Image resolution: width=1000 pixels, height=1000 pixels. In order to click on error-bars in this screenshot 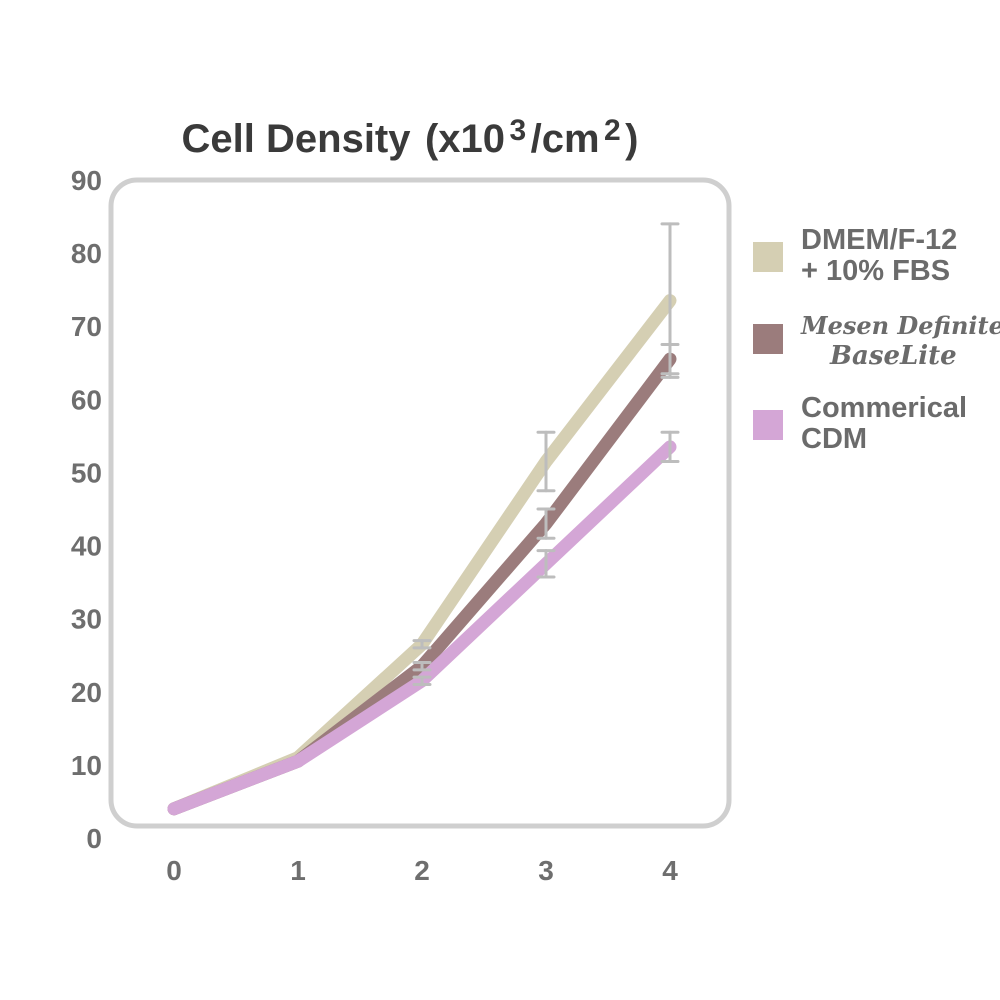, I will do `click(546, 454)`.